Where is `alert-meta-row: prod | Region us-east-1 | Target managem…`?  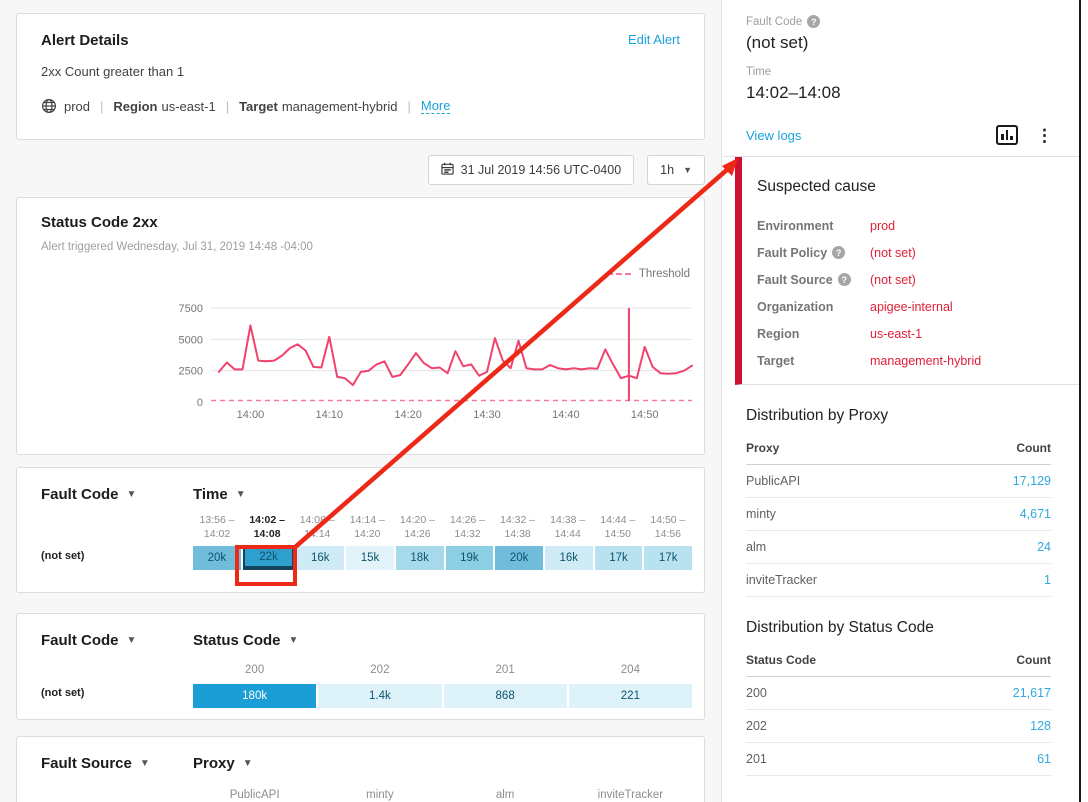
alert-meta-row: prod | Region us-east-1 | Target managem… is located at coordinates (360, 106).